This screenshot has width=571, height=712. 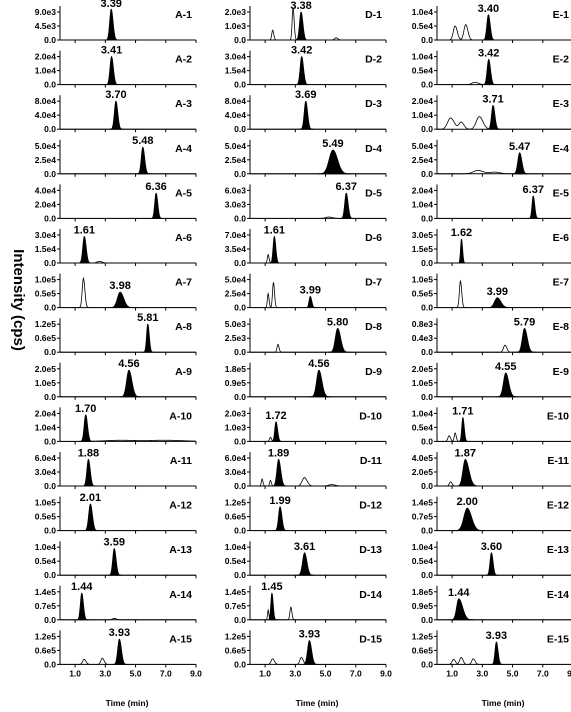 What do you see at coordinates (423, 235) in the screenshot?
I see `y-tick-label: 3.0e5` at bounding box center [423, 235].